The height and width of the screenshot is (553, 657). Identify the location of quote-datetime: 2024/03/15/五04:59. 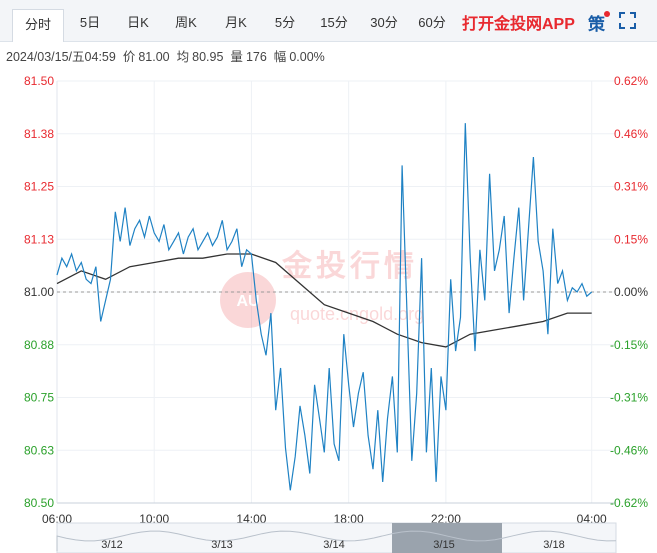
(61, 57).